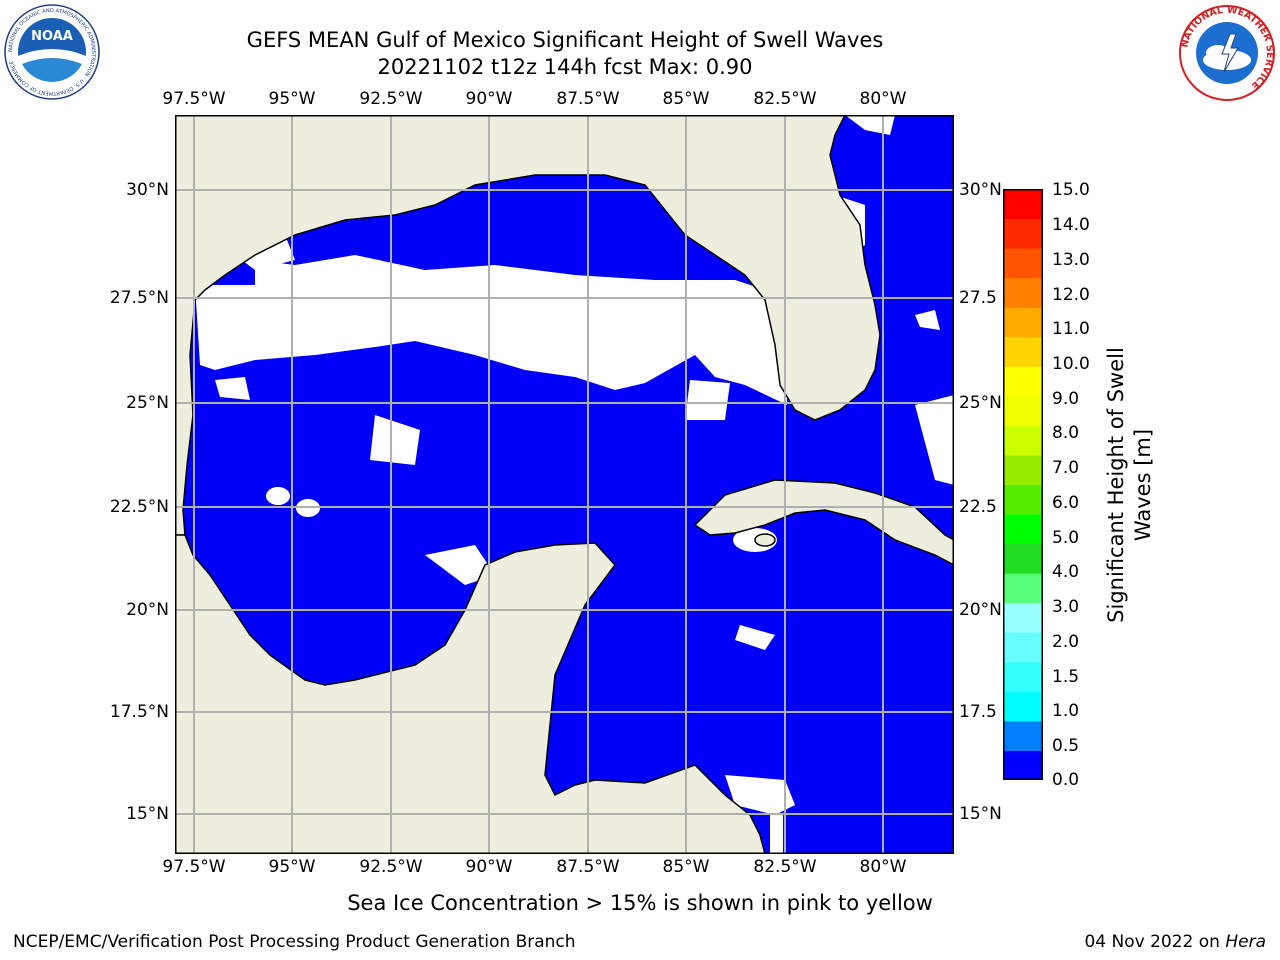 This screenshot has height=960, width=1280. I want to click on colorbar-tick: 3.0, so click(1066, 607).